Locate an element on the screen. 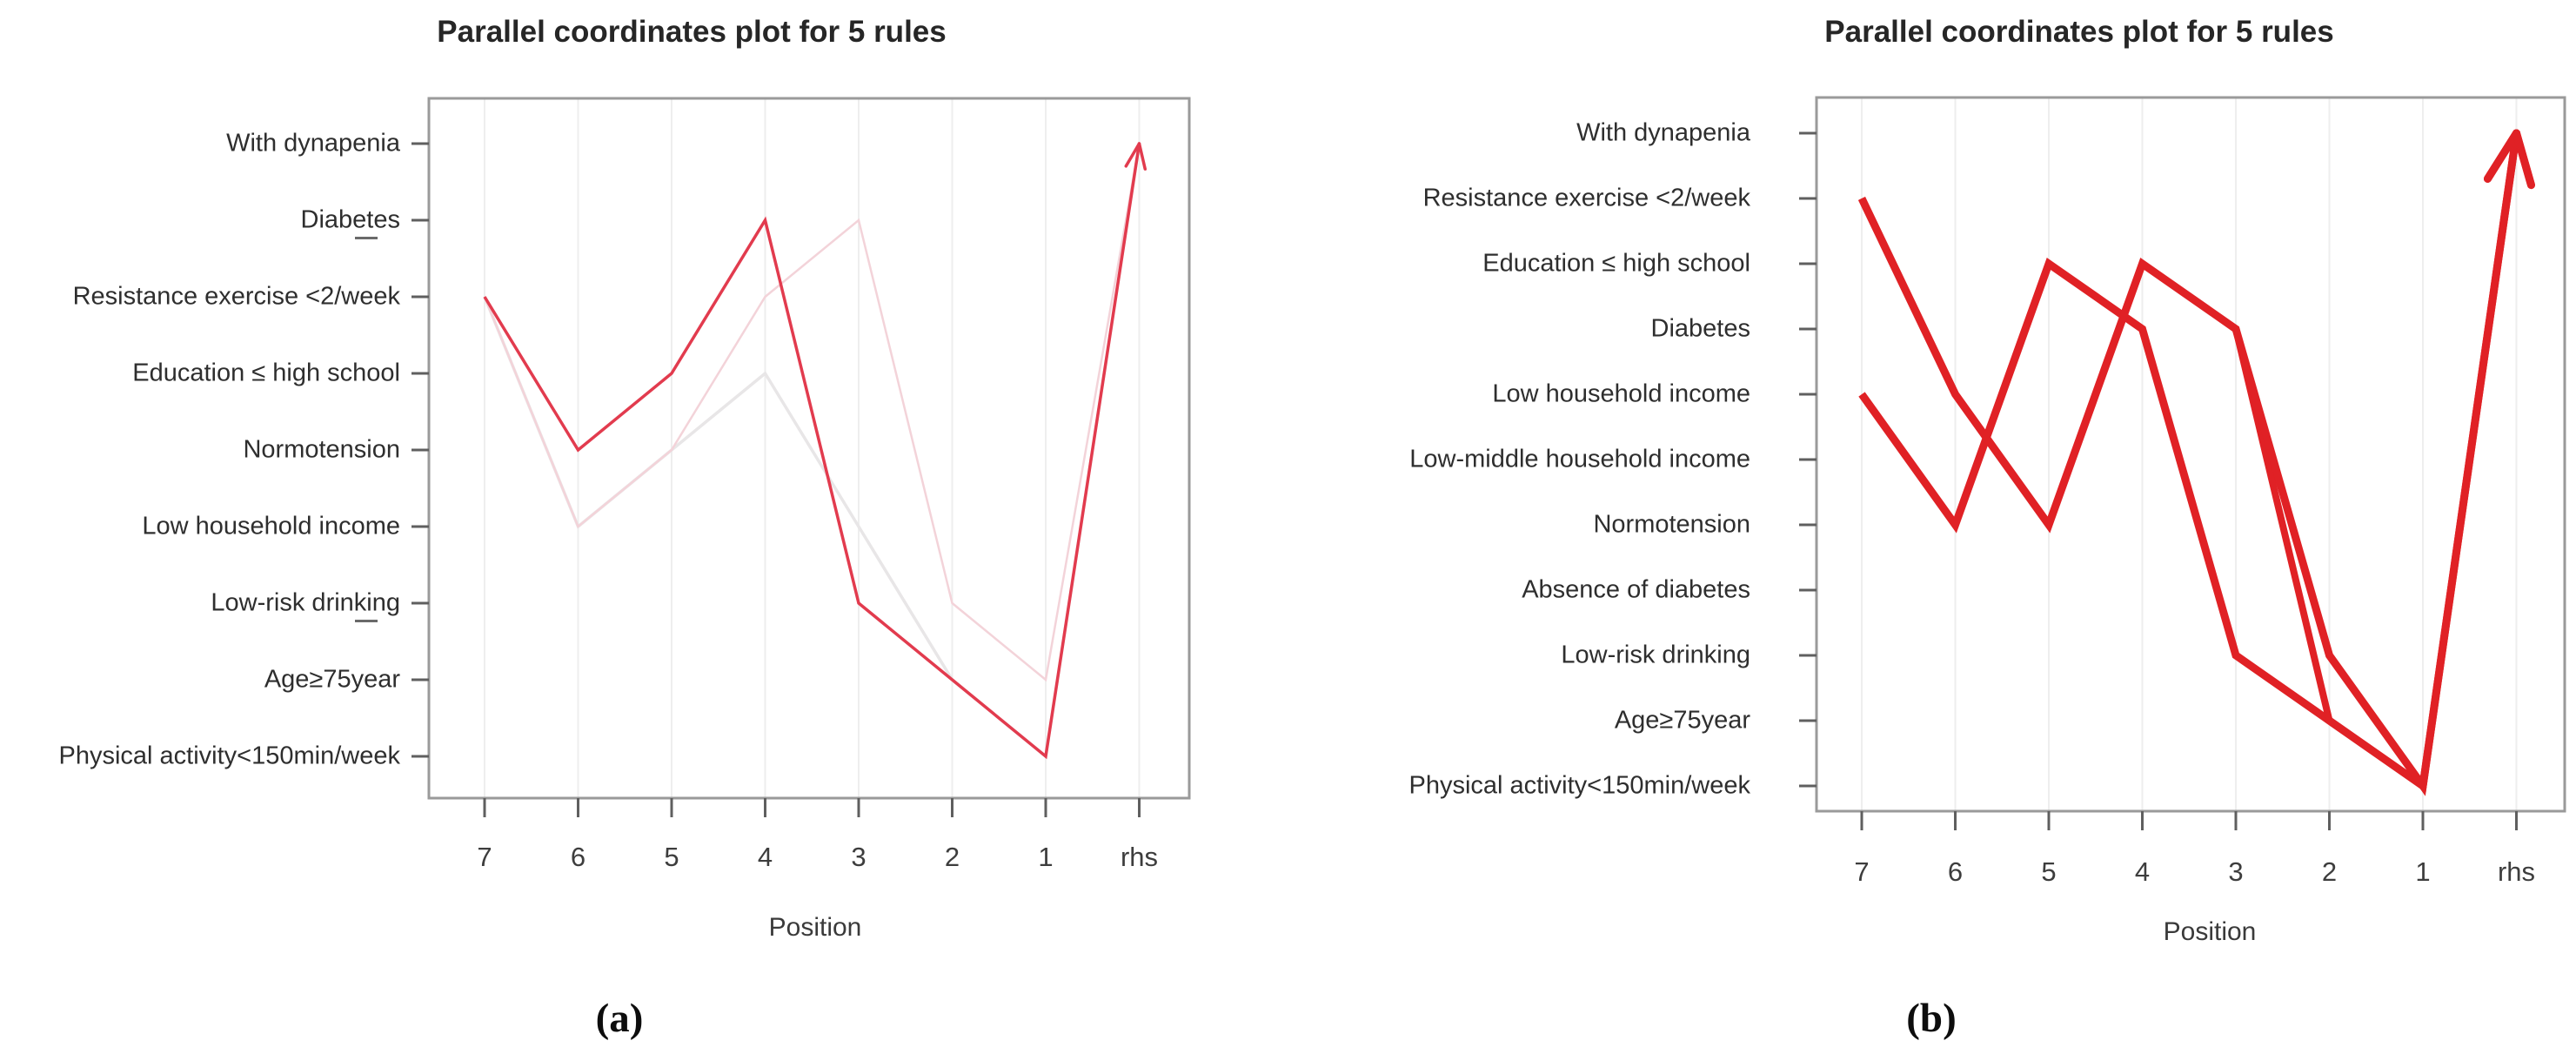 The width and height of the screenshot is (2576, 1054). x-axis-title-b: Position is located at coordinates (2210, 931).